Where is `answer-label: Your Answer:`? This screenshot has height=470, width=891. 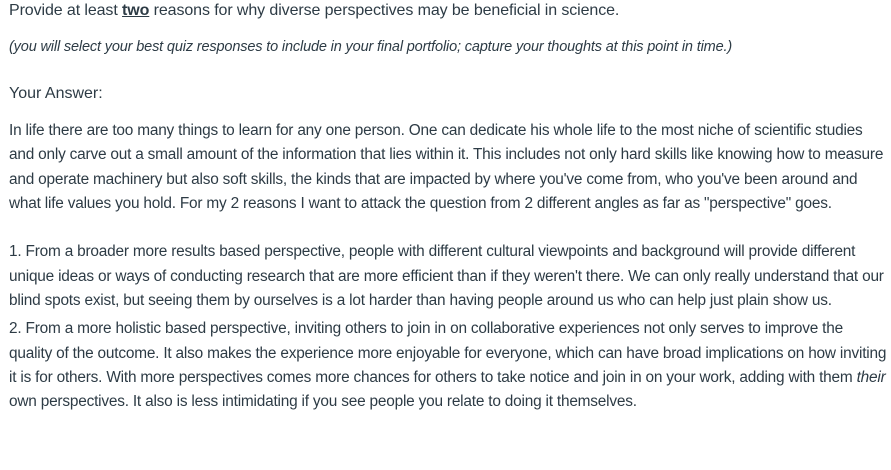
answer-label: Your Answer: is located at coordinates (56, 93).